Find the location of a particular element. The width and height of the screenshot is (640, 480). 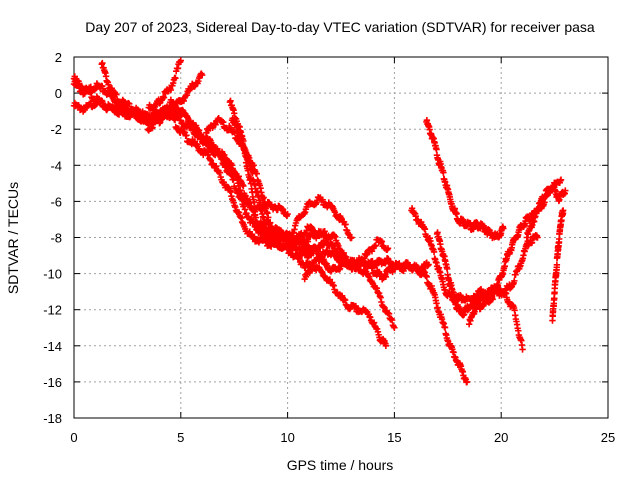

y-tick-label: -12 is located at coordinates (52, 310).